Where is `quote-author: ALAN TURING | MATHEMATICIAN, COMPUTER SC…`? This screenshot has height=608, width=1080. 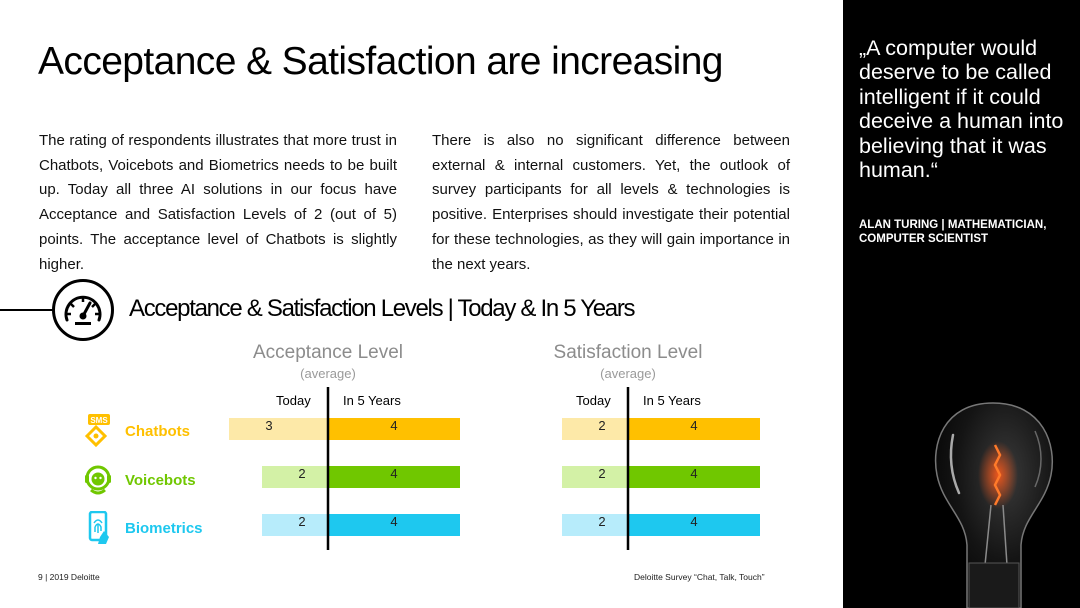
quote-author: ALAN TURING | MATHEMATICIAN, COMPUTER SC… is located at coordinates (953, 232).